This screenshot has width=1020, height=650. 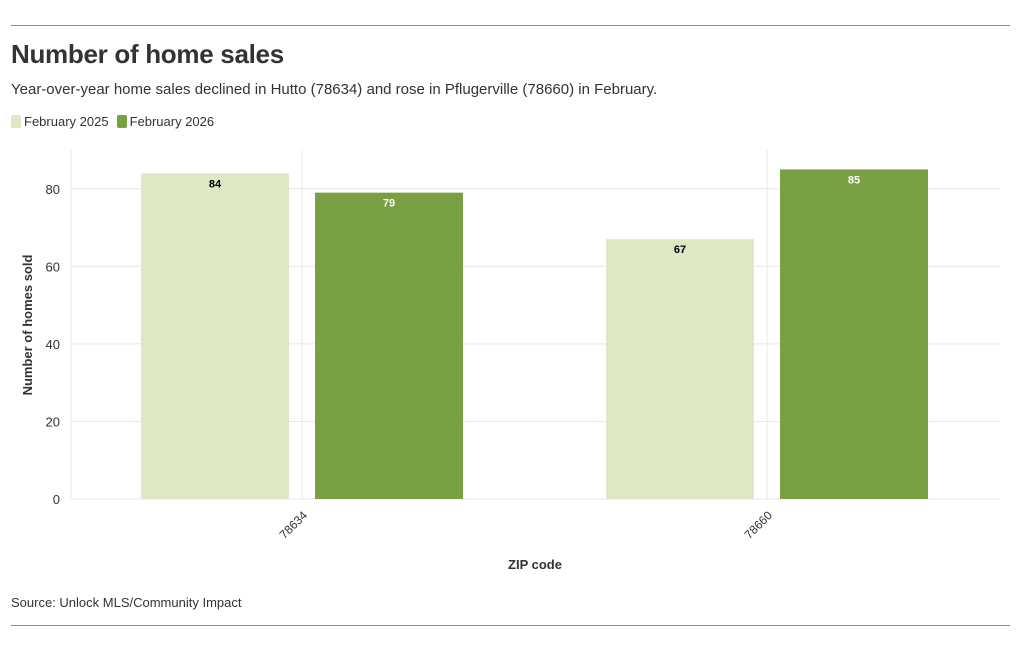 I want to click on x-tick-label-78660: 78660, so click(x=759, y=525).